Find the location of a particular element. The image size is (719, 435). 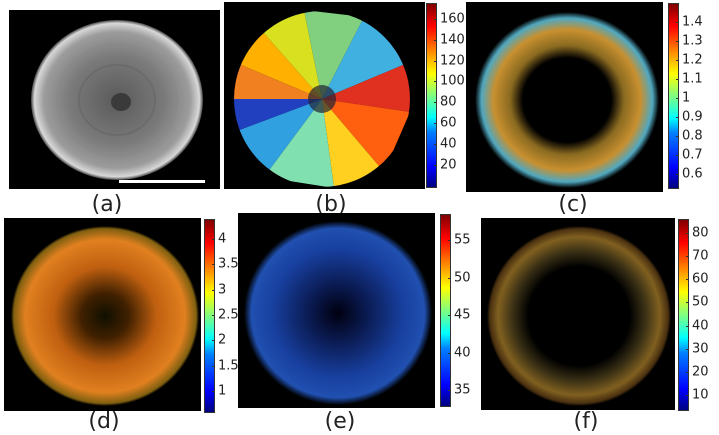

panel-a-image is located at coordinates (114, 99).